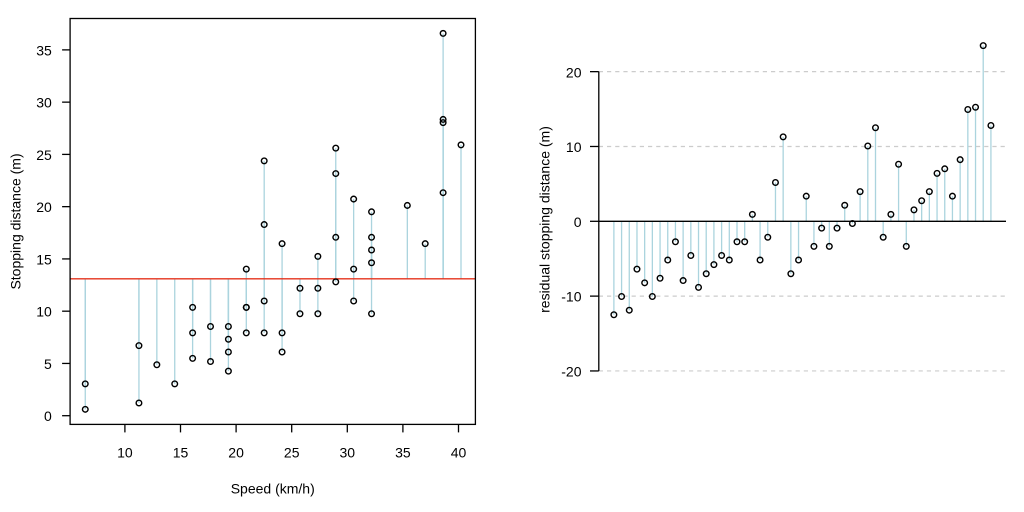 This screenshot has height=512, width=1024. What do you see at coordinates (459, 453) in the screenshot?
I see `svg-text: 40` at bounding box center [459, 453].